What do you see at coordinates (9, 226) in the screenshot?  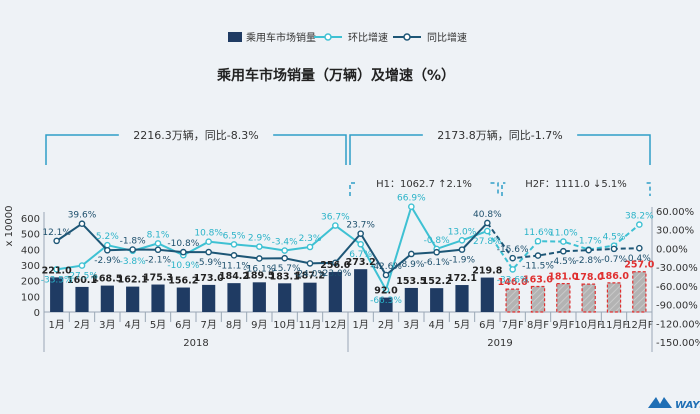 I see `y-axis-label: x 10000` at bounding box center [9, 226].